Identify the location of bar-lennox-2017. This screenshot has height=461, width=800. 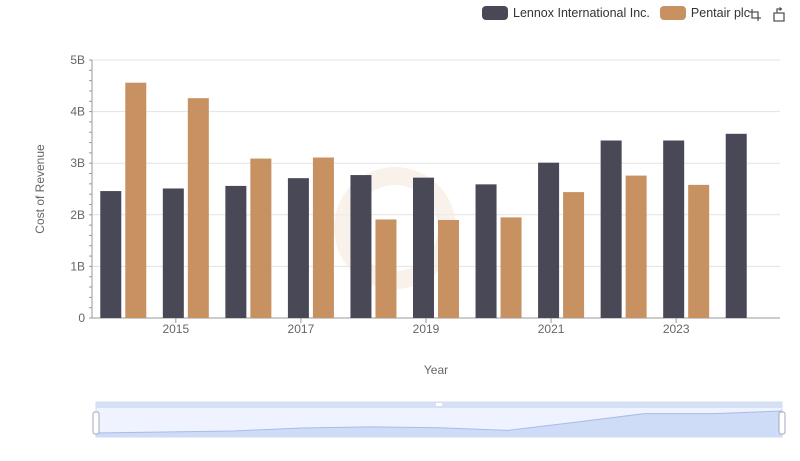
(298, 248).